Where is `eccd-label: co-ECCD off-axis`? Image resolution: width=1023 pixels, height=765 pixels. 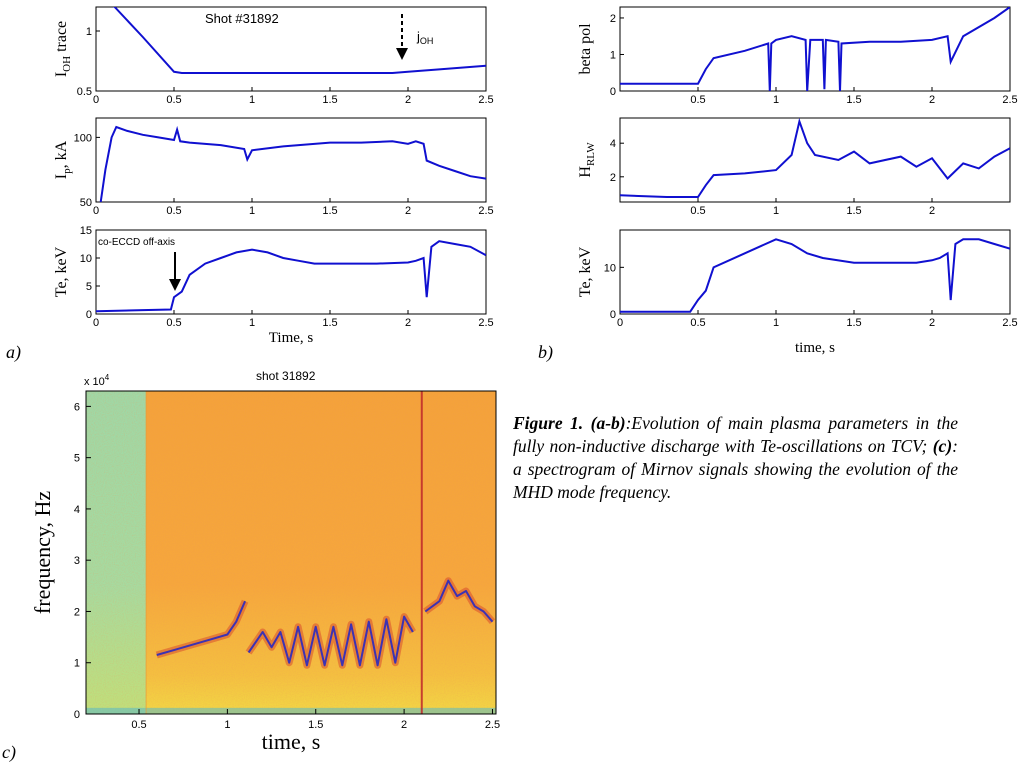 eccd-label: co-ECCD off-axis is located at coordinates (136, 242).